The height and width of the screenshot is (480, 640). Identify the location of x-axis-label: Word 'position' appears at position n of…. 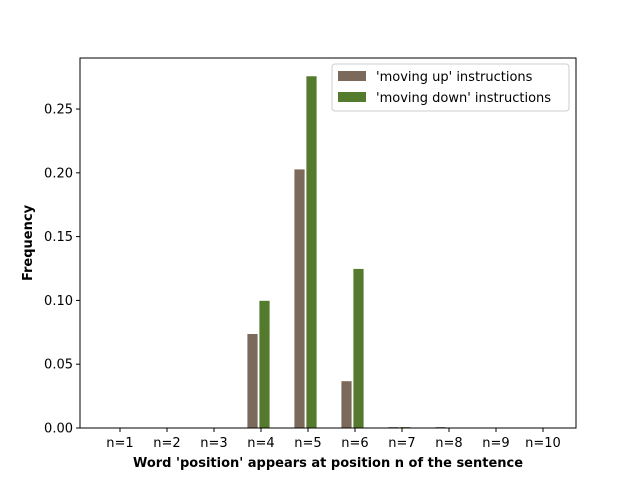
(328, 463).